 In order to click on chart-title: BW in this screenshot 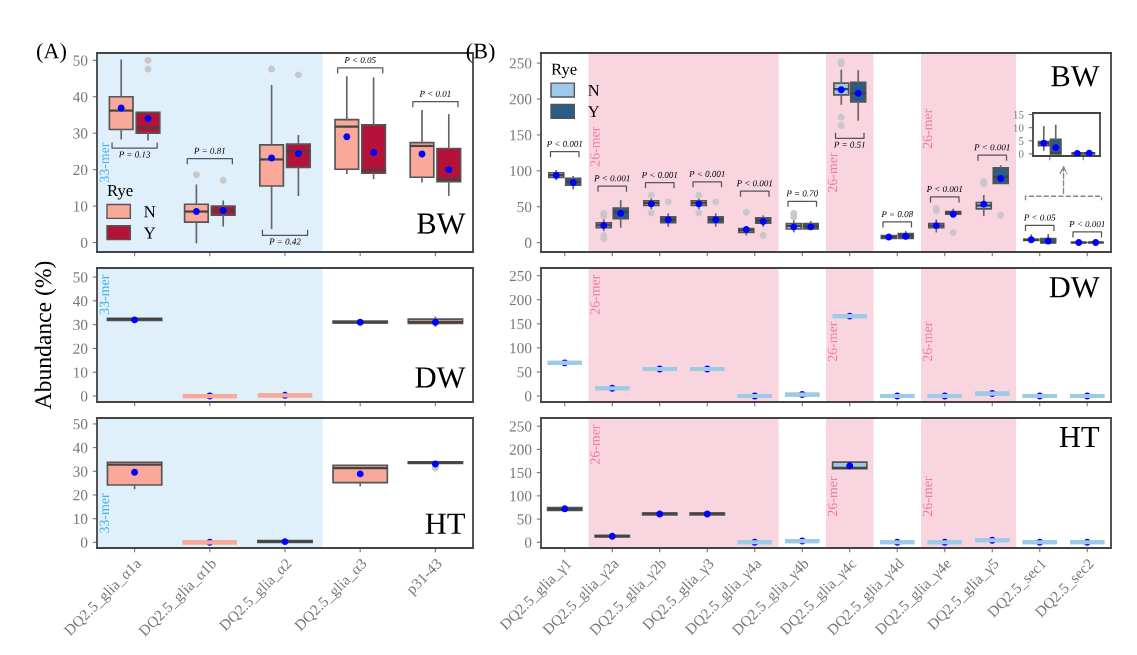, I will do `click(1075, 76)`.